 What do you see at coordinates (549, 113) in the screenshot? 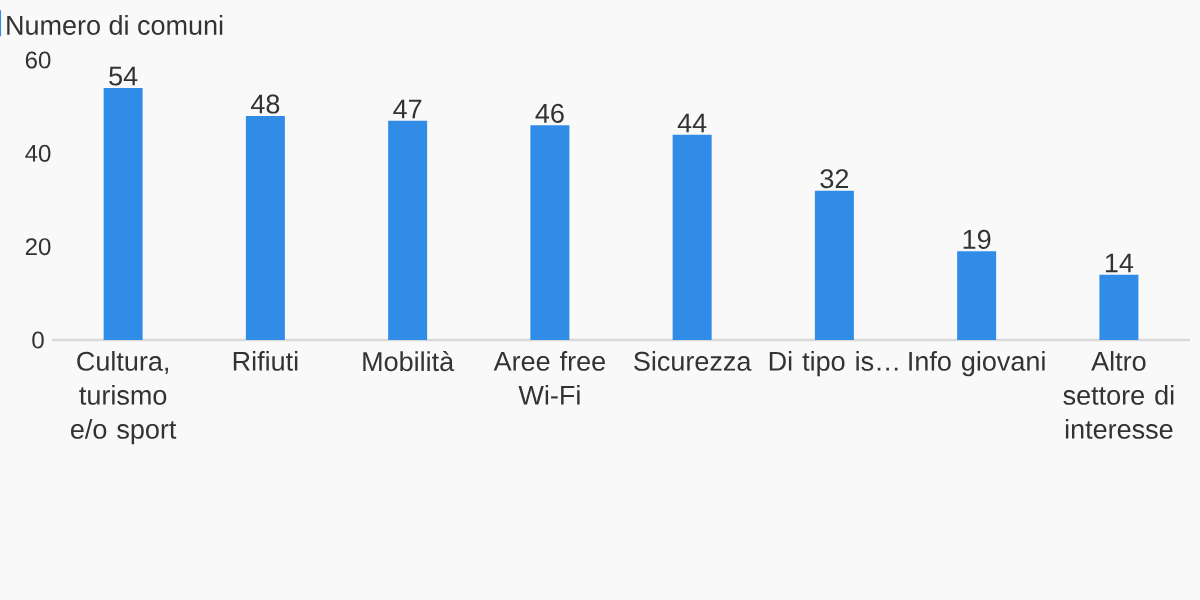
I see `data-label: 46` at bounding box center [549, 113].